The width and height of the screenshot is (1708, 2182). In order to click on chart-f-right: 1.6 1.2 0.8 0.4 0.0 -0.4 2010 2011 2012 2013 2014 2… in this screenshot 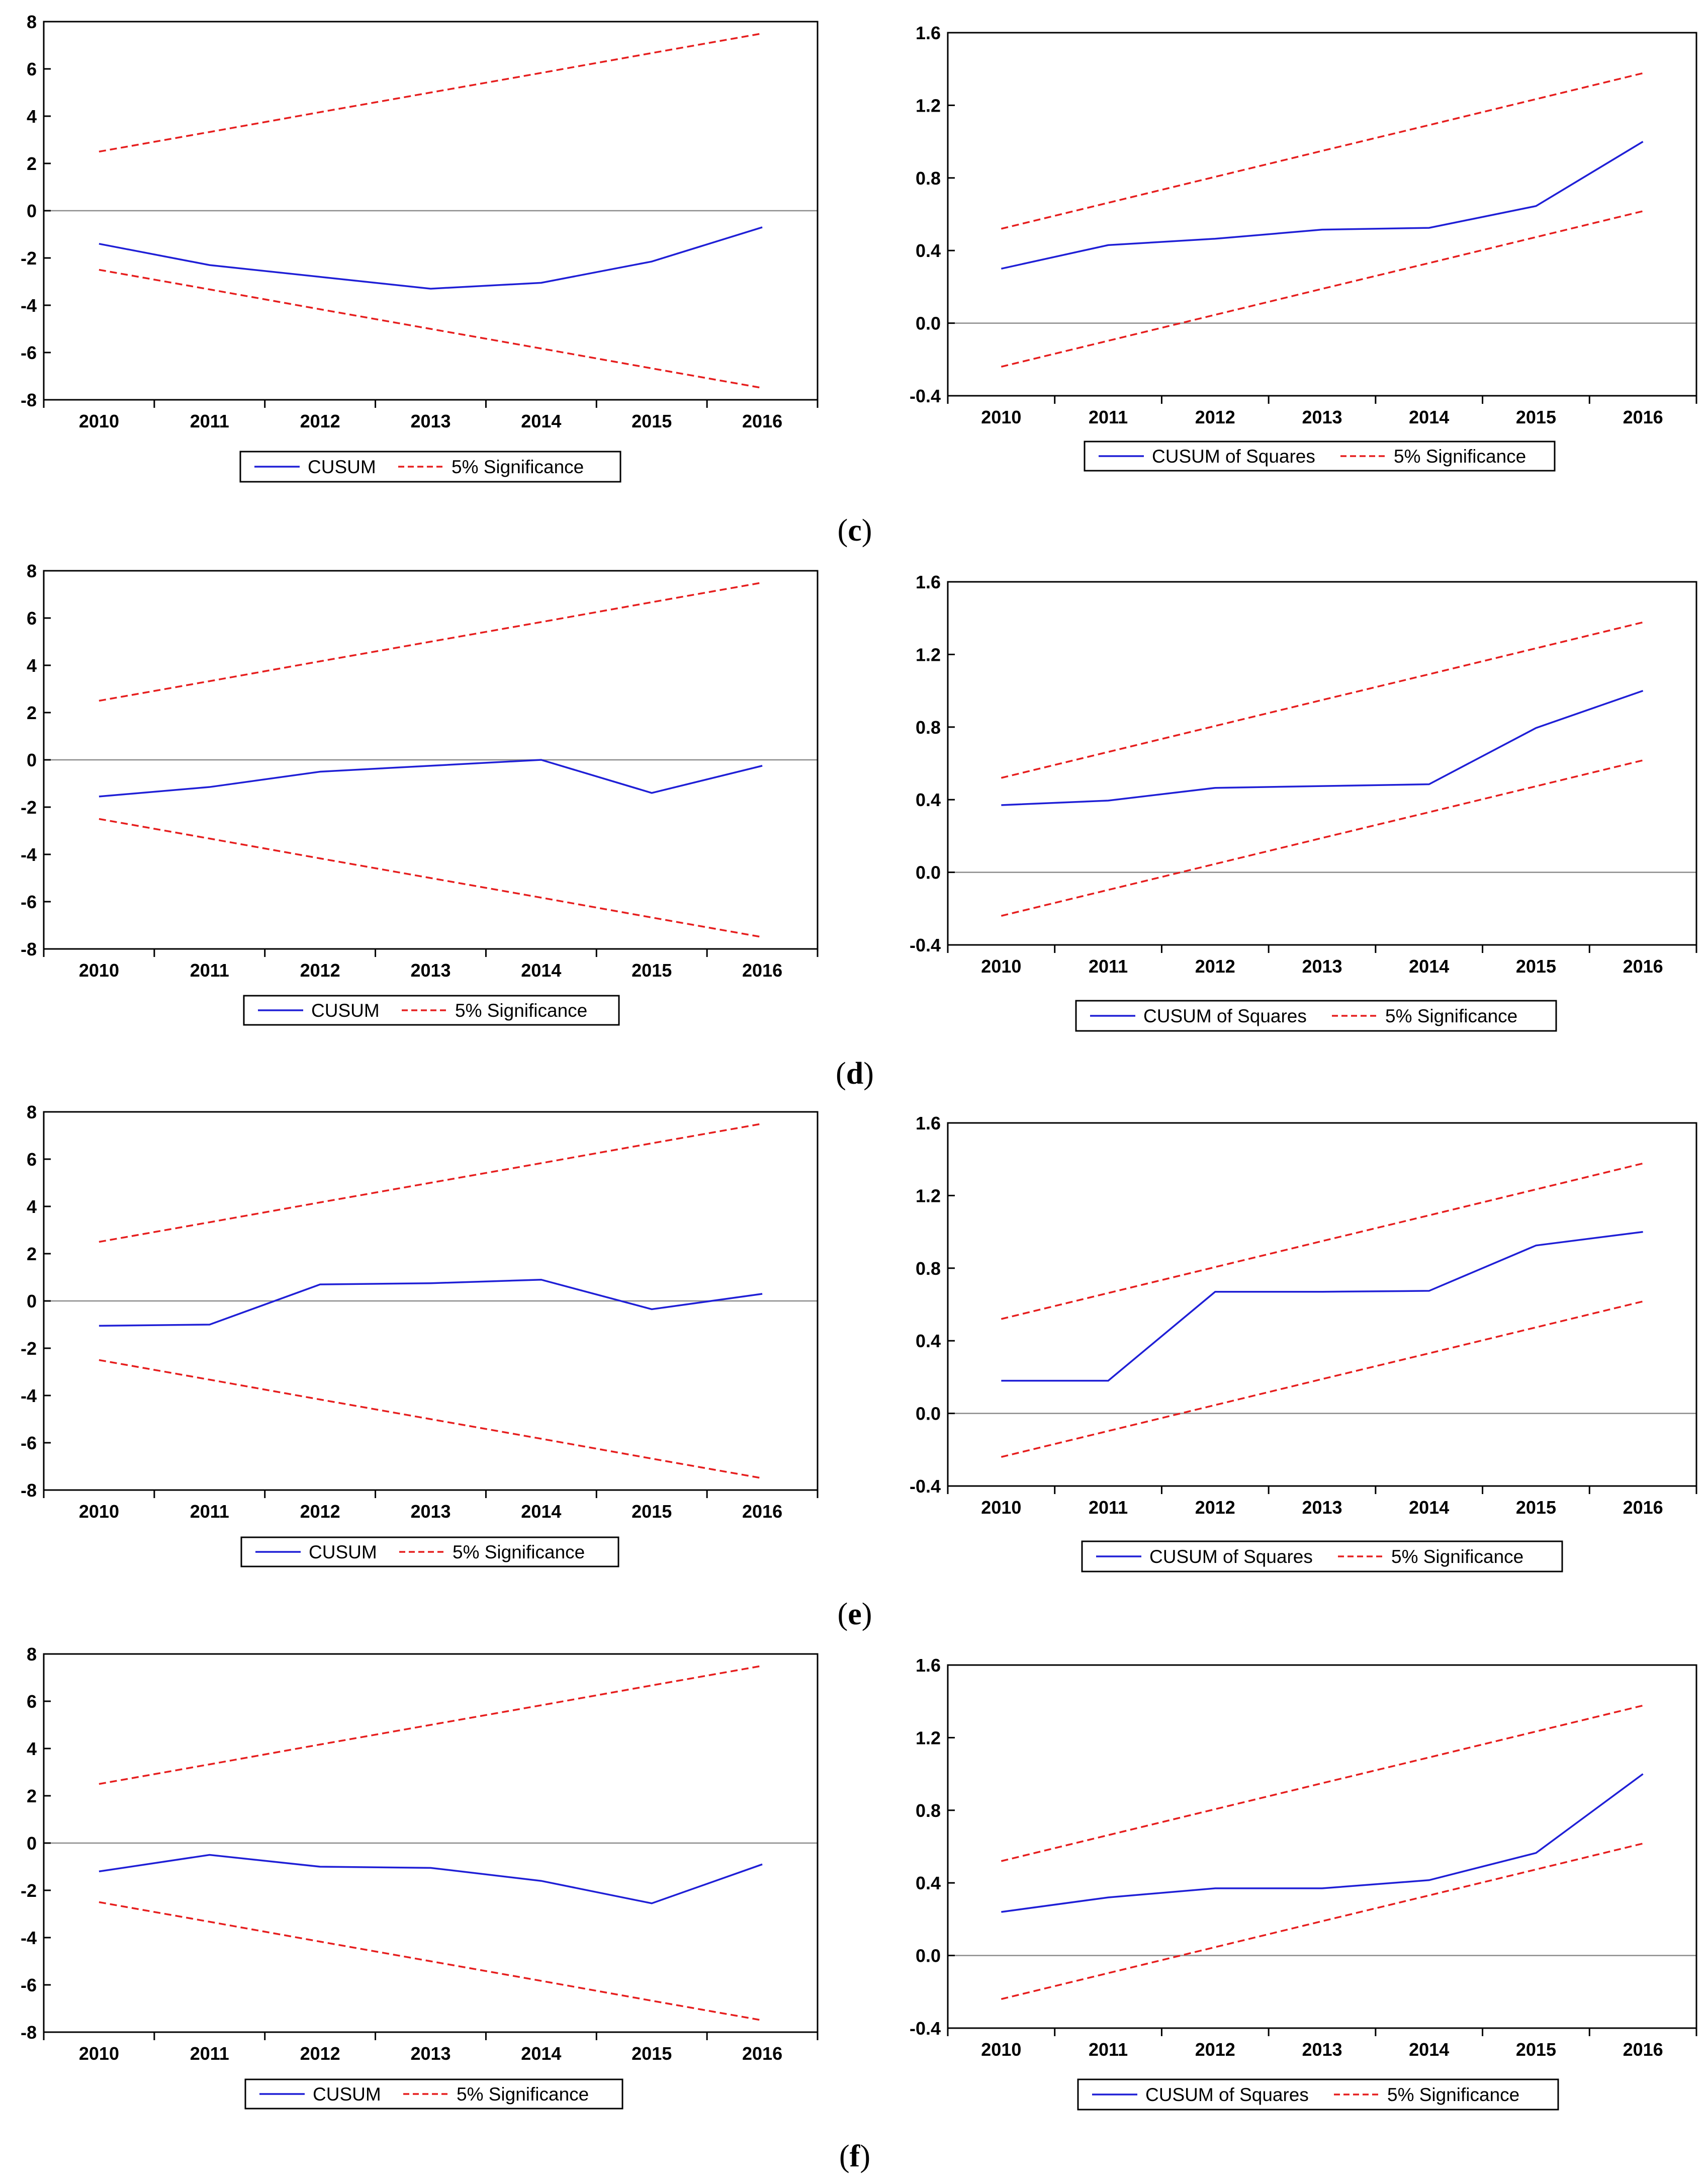, I will do `click(1303, 1883)`.